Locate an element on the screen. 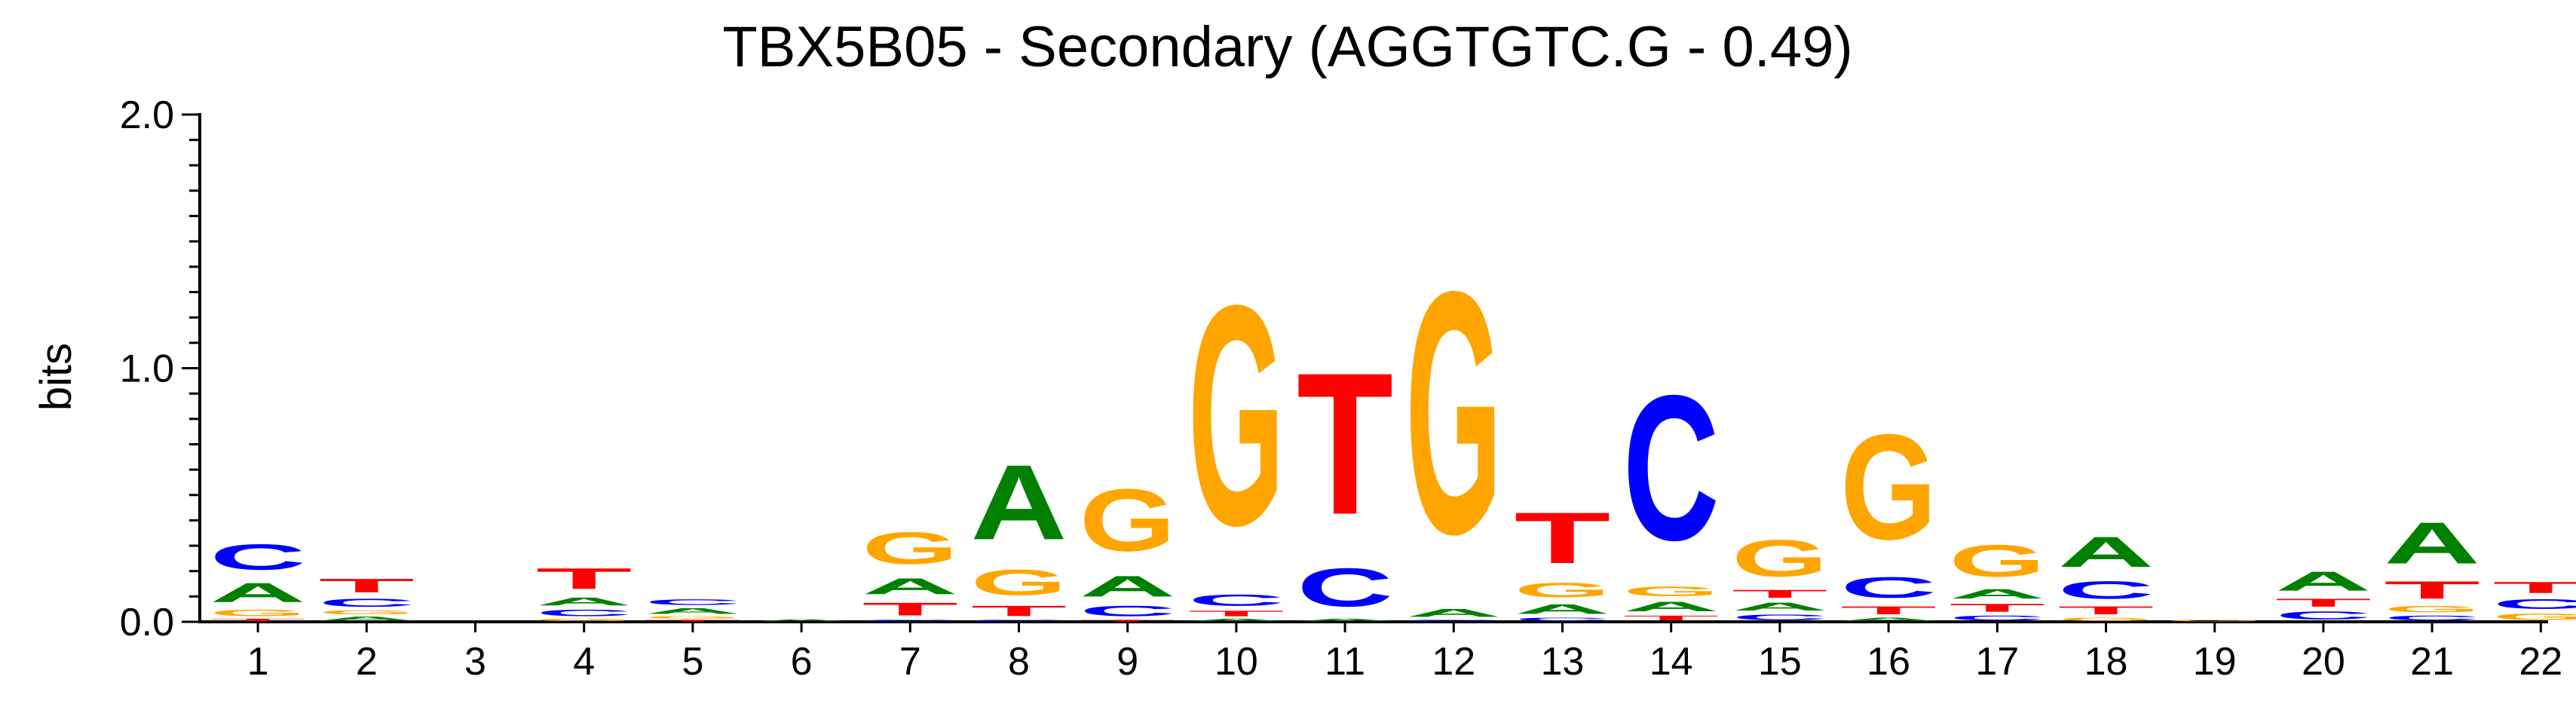 The height and width of the screenshot is (710, 2576). logo-letter-t-pos-14: T is located at coordinates (1671, 618).